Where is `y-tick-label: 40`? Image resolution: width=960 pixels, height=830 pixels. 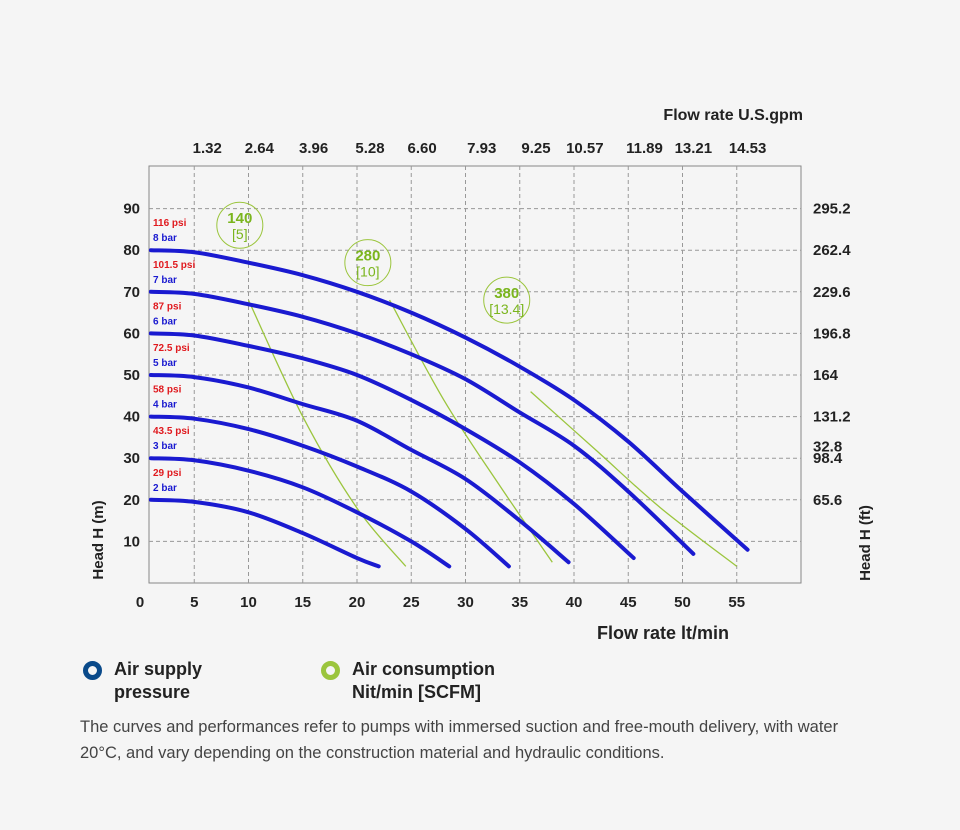 y-tick-label: 40 is located at coordinates (131, 417).